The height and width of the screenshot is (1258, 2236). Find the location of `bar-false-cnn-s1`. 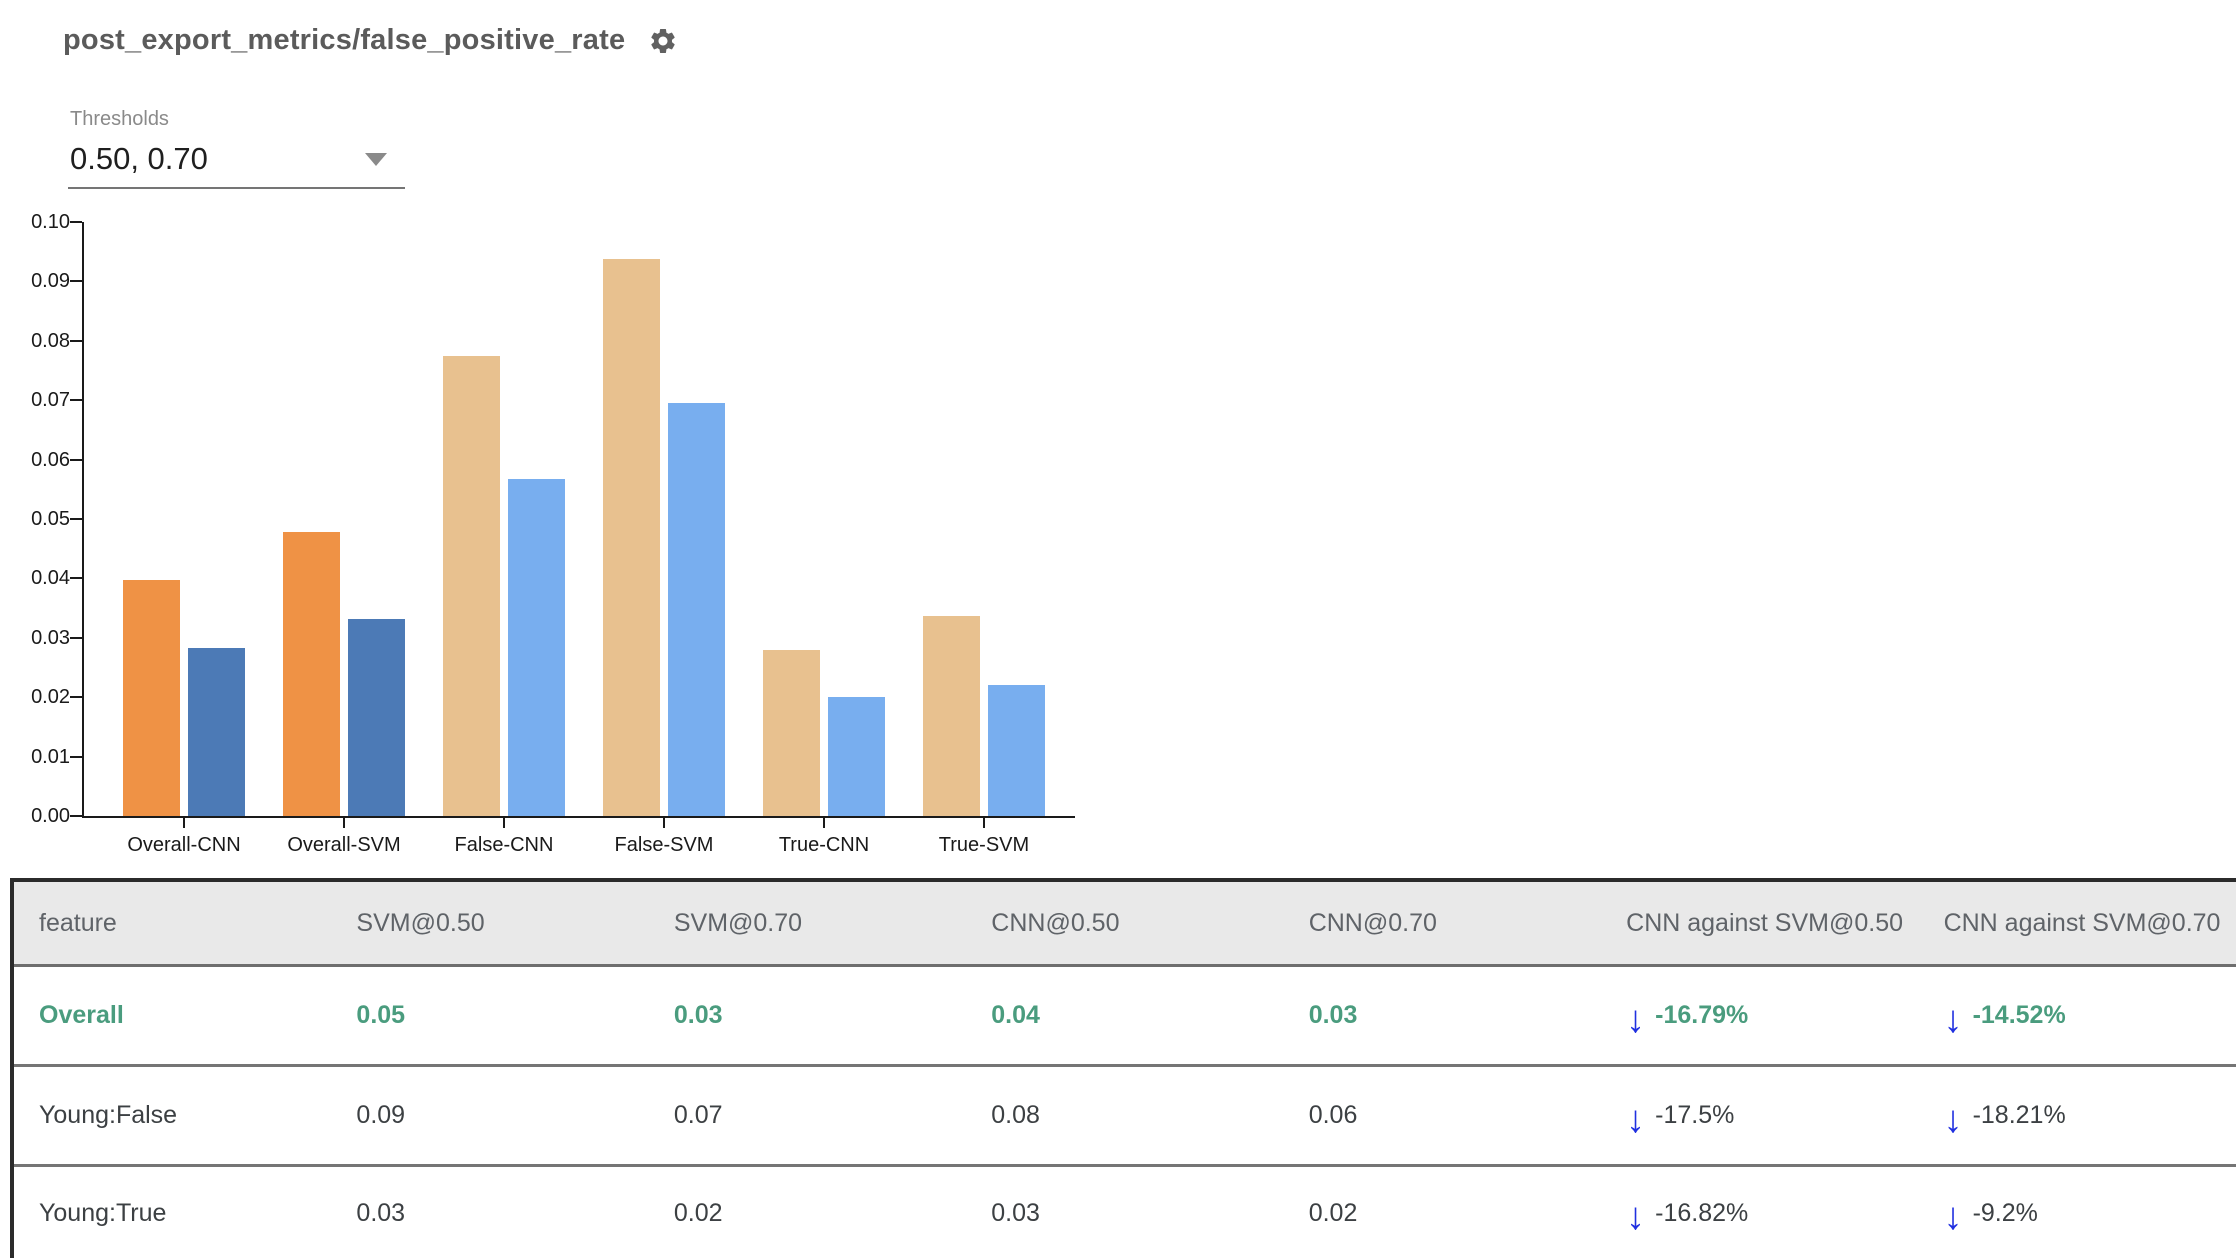

bar-false-cnn-s1 is located at coordinates (536, 647).